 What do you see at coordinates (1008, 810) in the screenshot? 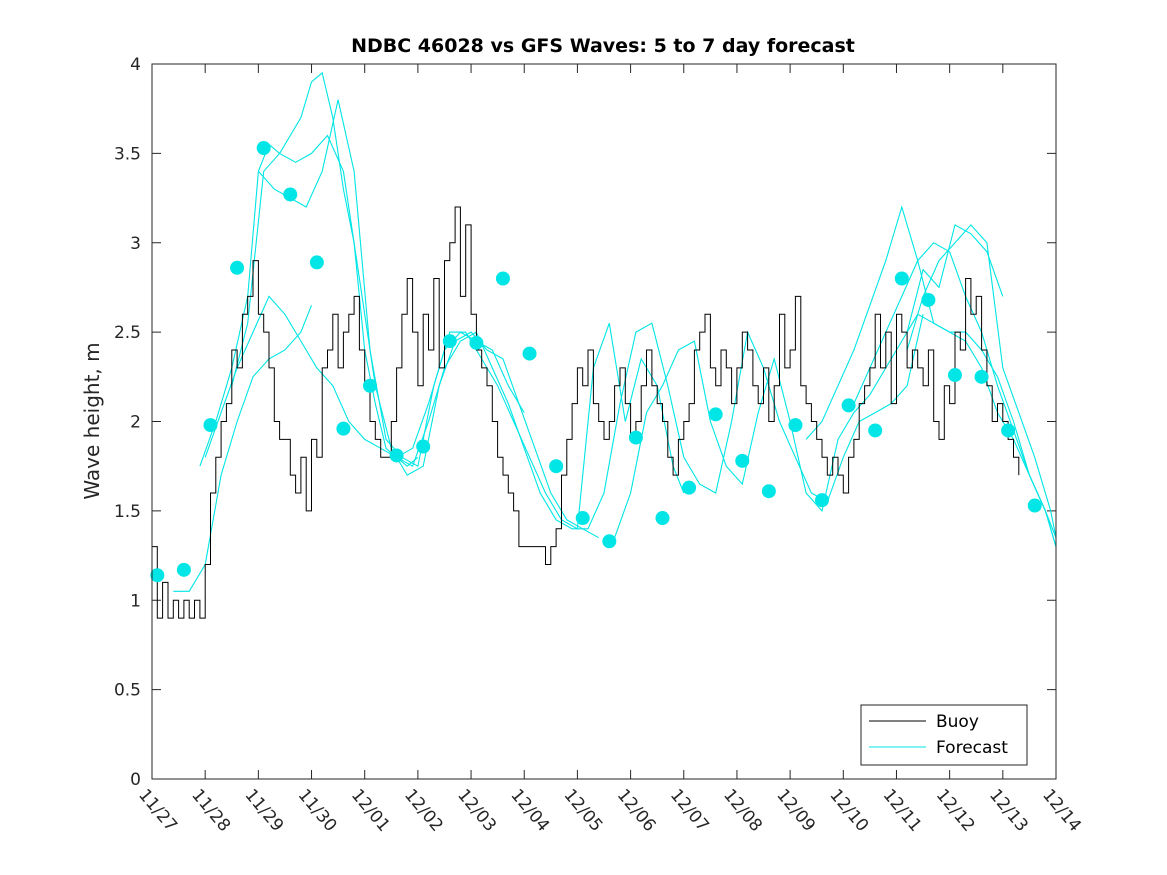
I see `x-tick-label: 12/13` at bounding box center [1008, 810].